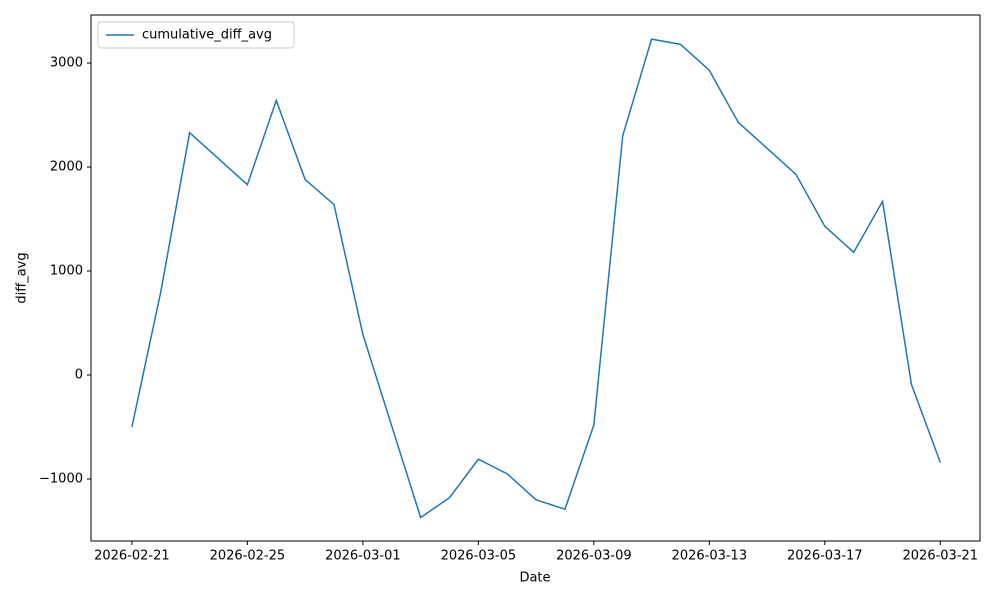 The width and height of the screenshot is (1000, 604). I want to click on x-tick-label: 2026-03-05, so click(479, 556).